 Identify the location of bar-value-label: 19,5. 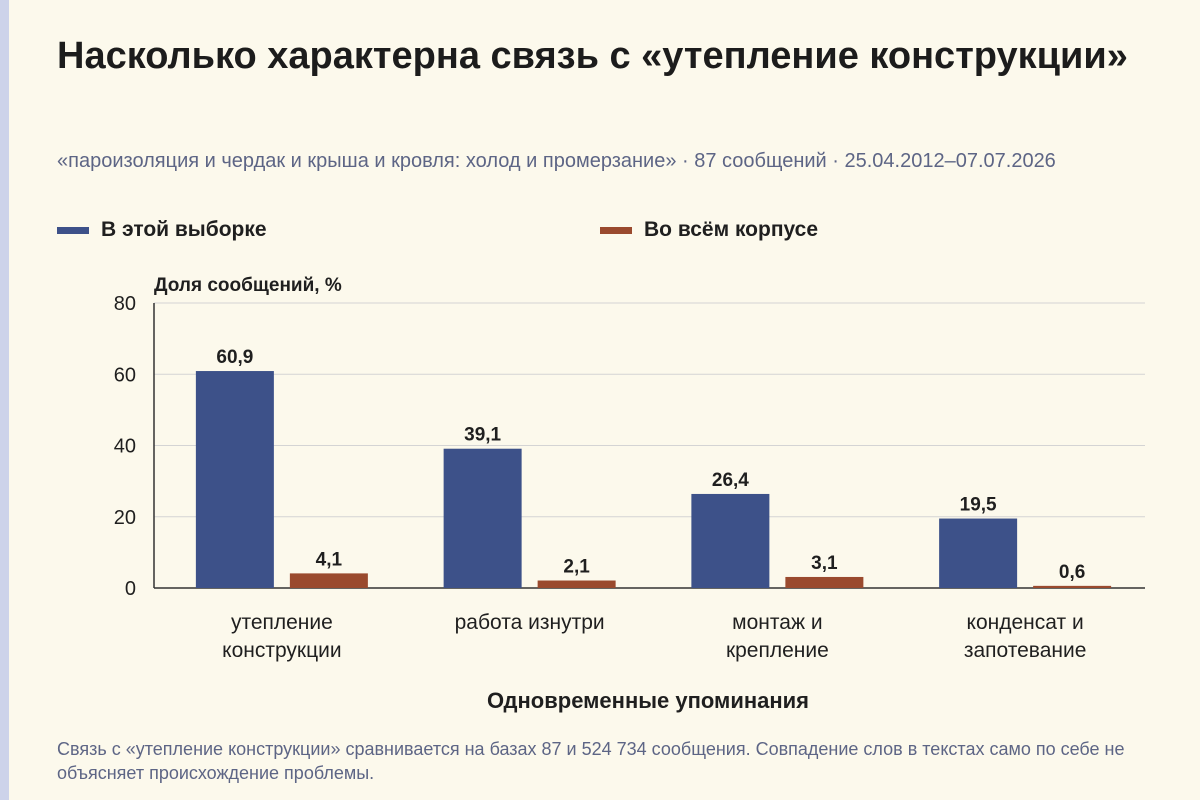
(978, 505).